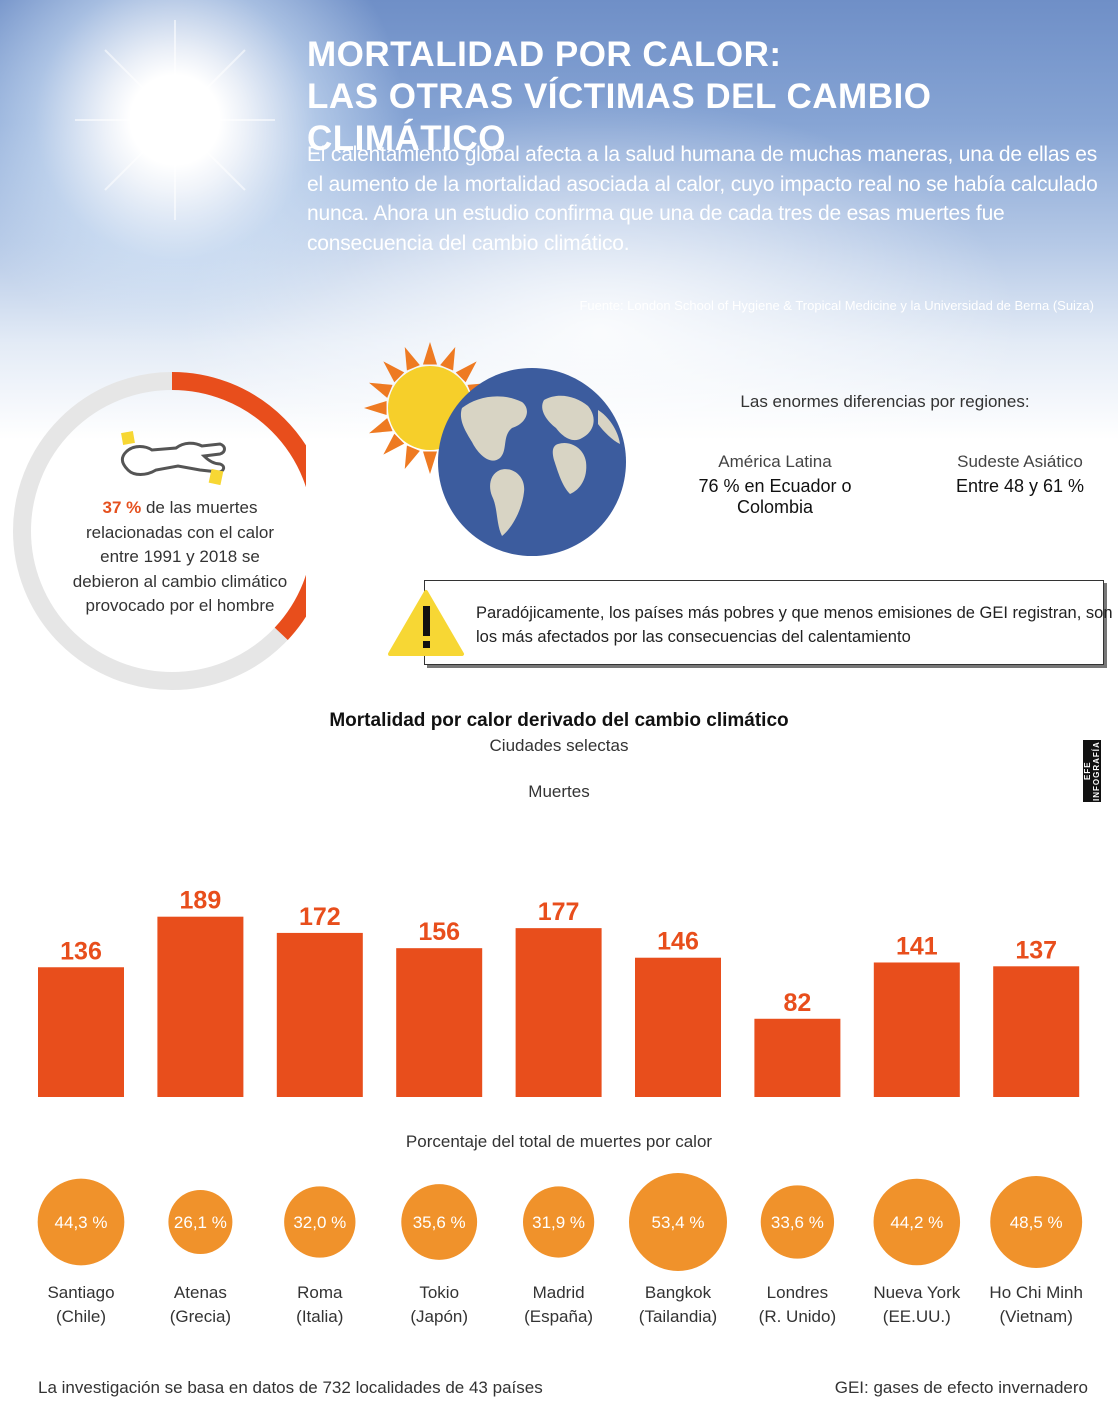 This screenshot has height=1420, width=1118. Describe the element at coordinates (797, 1316) in the screenshot. I see `city-label: (R. Unido)` at that location.